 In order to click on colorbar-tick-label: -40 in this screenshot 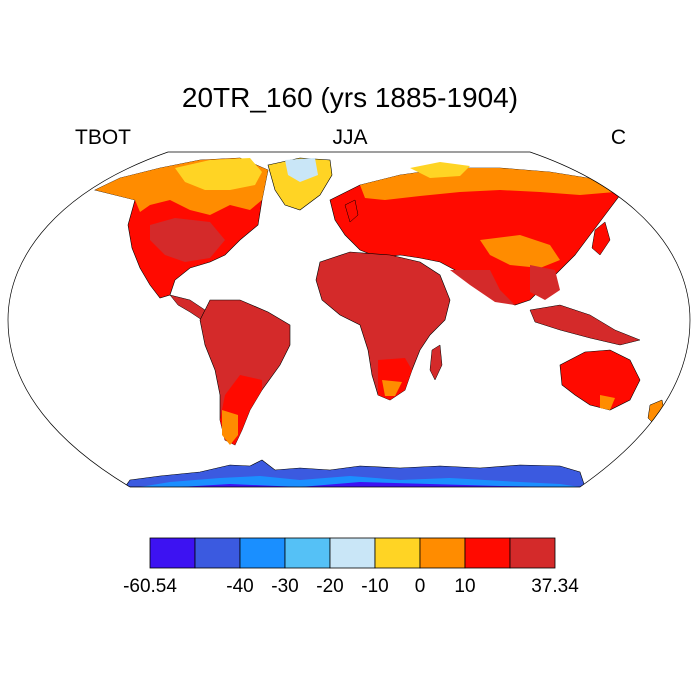, I will do `click(239, 586)`.